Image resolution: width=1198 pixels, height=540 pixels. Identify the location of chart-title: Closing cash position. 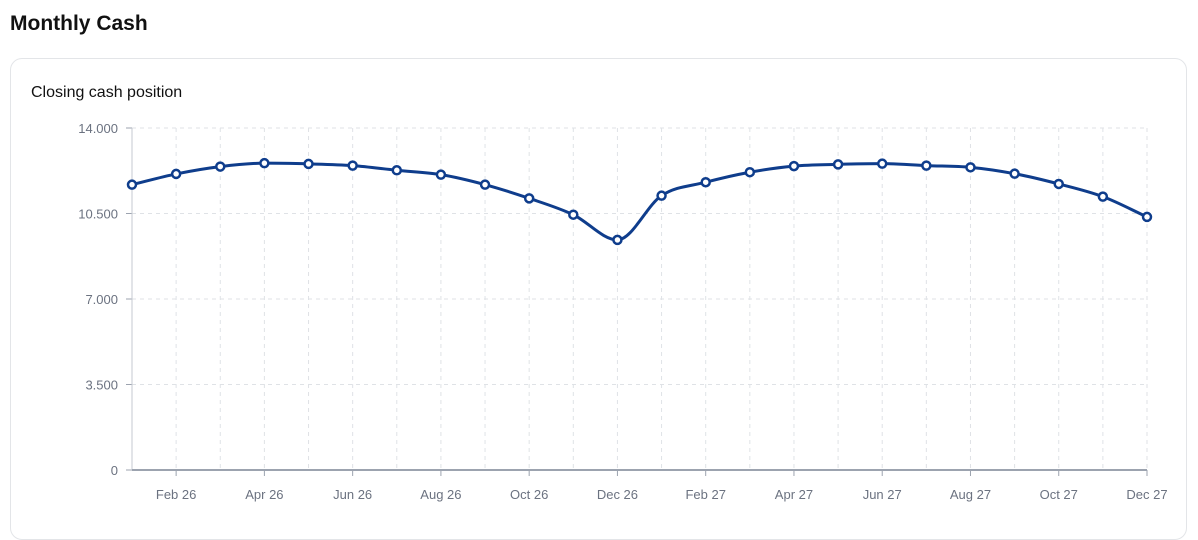
(107, 92).